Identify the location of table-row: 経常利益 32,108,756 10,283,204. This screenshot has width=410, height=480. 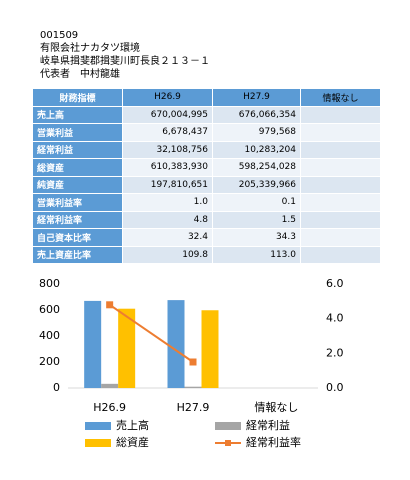
(206, 149).